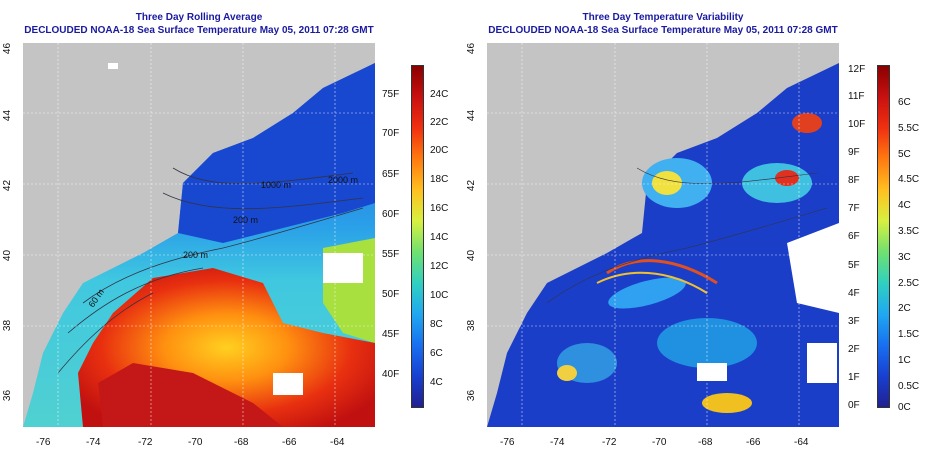 The width and height of the screenshot is (950, 475). What do you see at coordinates (472, 395) in the screenshot?
I see `right-lat-tick-5: 36` at bounding box center [472, 395].